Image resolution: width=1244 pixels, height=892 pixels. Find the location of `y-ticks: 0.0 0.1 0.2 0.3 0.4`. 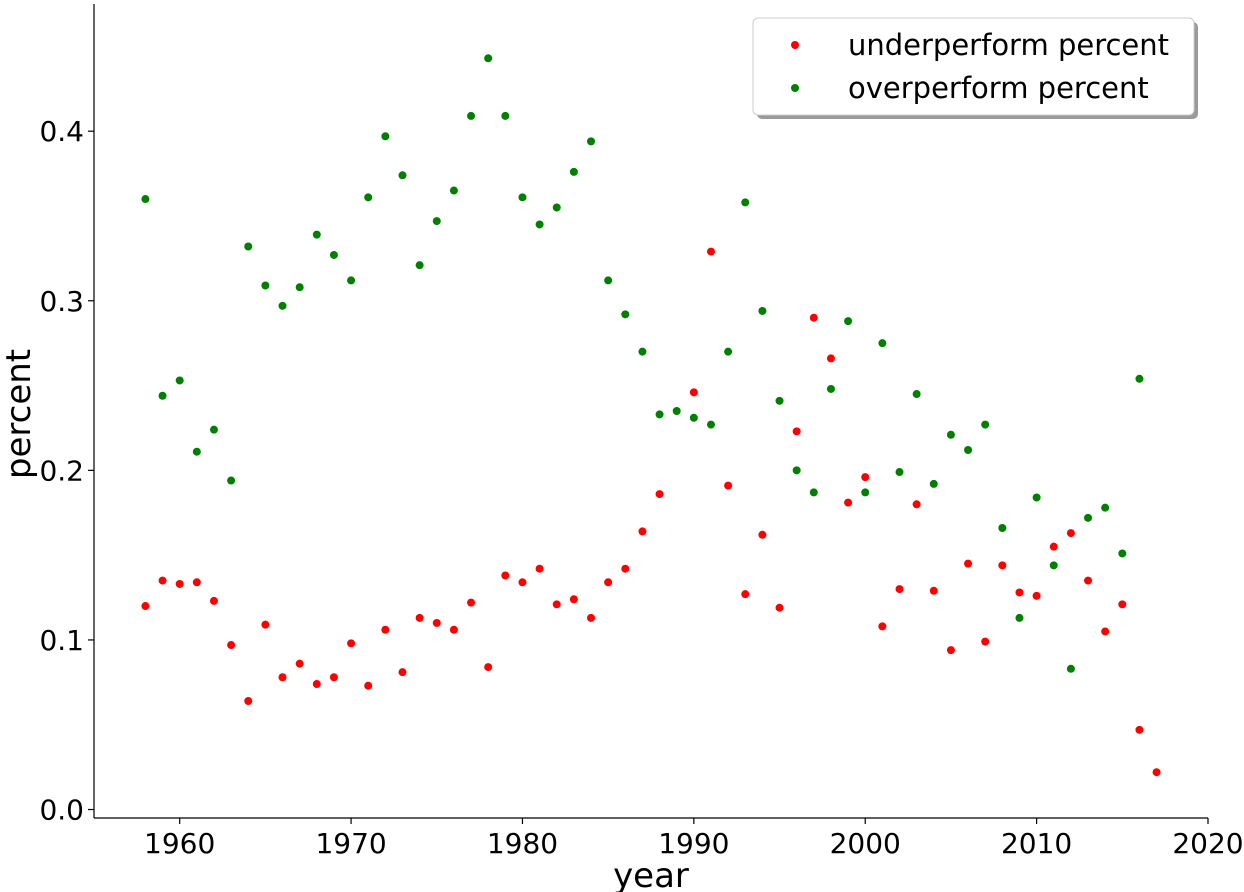

y-ticks: 0.0 0.1 0.2 0.3 0.4 is located at coordinates (66, 471).